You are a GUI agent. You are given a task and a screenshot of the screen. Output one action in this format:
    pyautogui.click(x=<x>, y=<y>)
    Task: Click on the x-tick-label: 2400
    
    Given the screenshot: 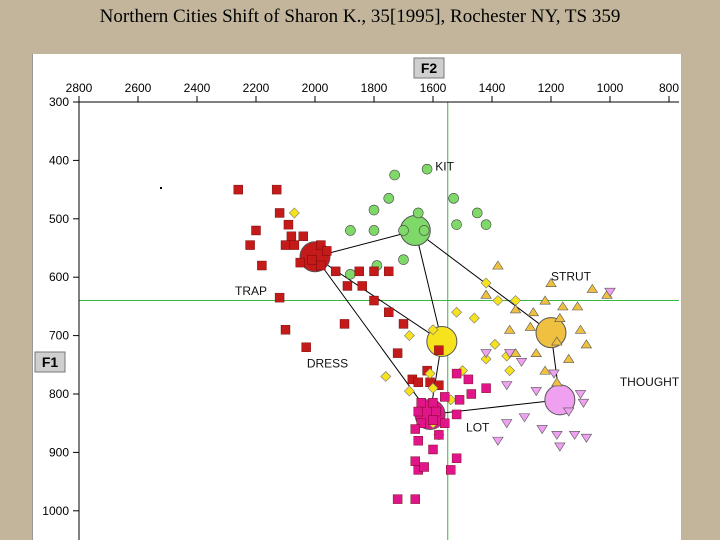 What is the action you would take?
    pyautogui.click(x=197, y=88)
    